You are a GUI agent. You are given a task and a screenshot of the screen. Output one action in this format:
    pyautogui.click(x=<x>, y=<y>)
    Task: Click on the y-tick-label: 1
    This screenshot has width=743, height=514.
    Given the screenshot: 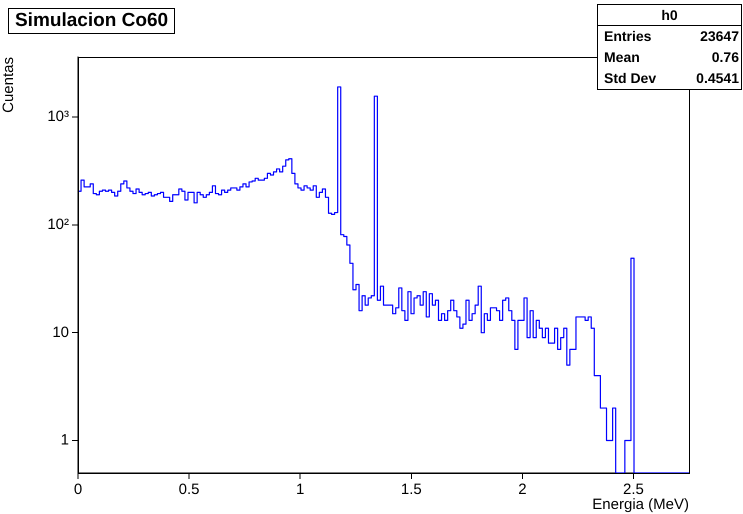 What is the action you would take?
    pyautogui.click(x=64, y=440)
    